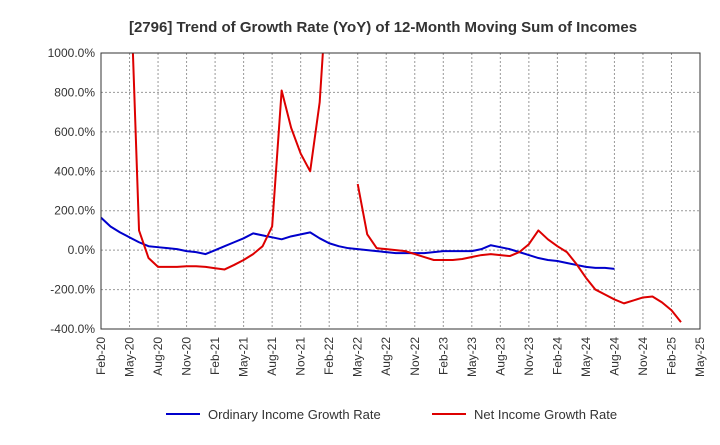  What do you see at coordinates (700, 357) in the screenshot?
I see `x-tick-label: May-25` at bounding box center [700, 357].